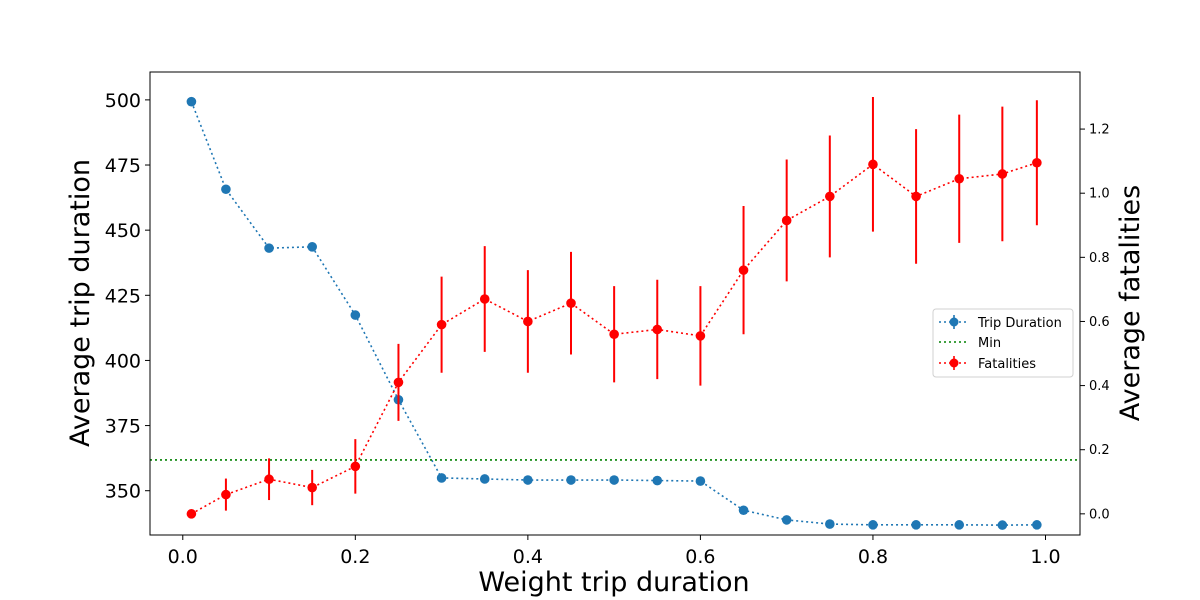 This screenshot has width=1200, height=600. Describe the element at coordinates (1099, 130) in the screenshot. I see `y2-tick-label: 1.2` at that location.